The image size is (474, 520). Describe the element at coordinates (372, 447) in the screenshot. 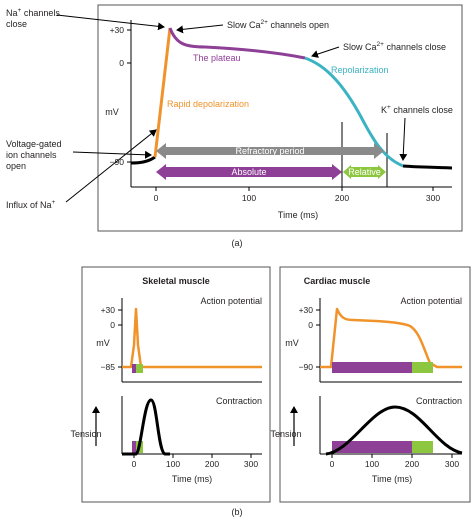

I see `cardiac-contraction-absolute-bar` at that location.